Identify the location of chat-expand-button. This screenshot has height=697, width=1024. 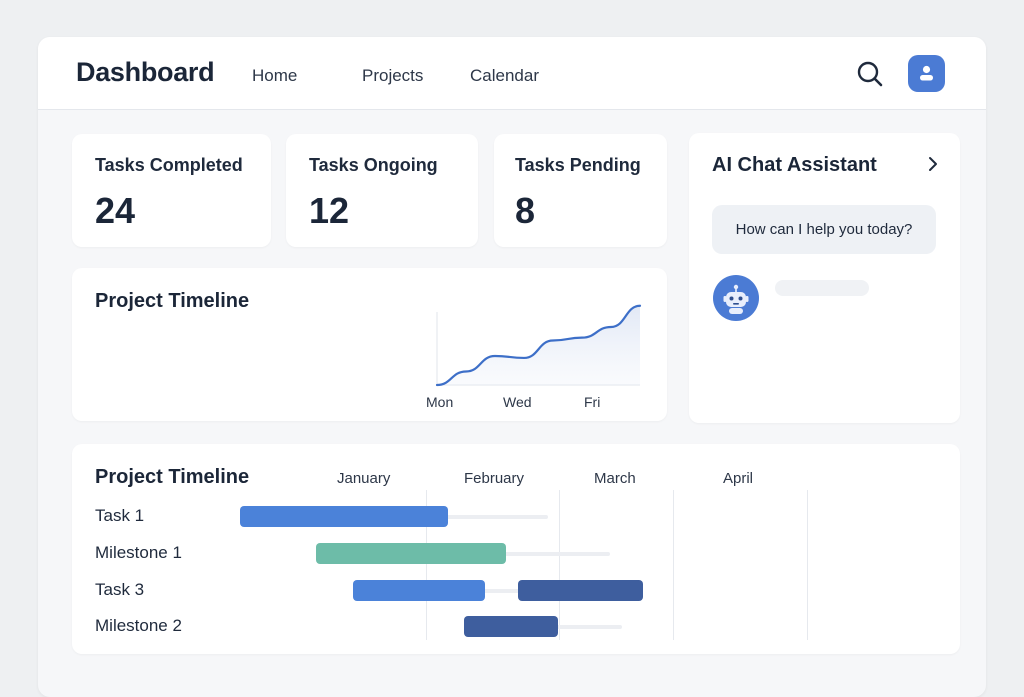
(933, 164).